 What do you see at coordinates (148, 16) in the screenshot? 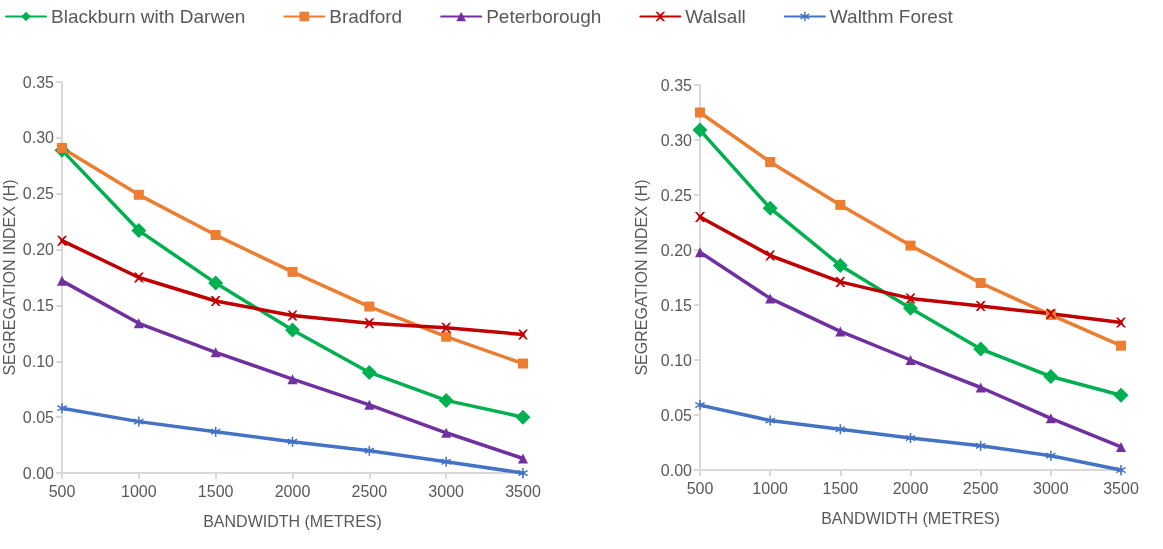
I see `legend-label: Blackburn with Darwen` at bounding box center [148, 16].